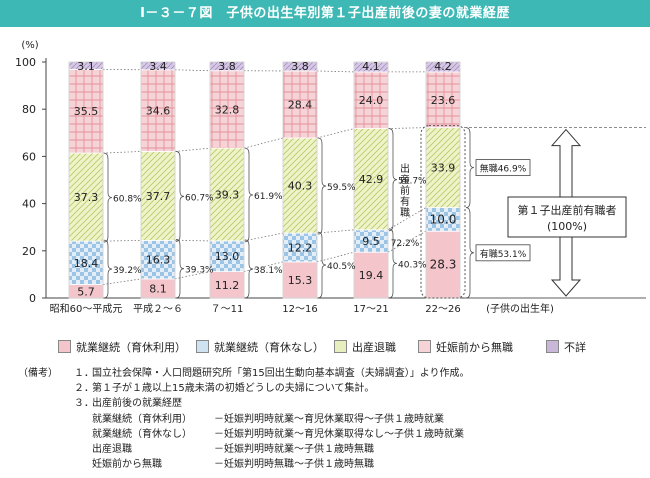 This screenshot has height=478, width=650. I want to click on brace-right-top, so click(470, 168).